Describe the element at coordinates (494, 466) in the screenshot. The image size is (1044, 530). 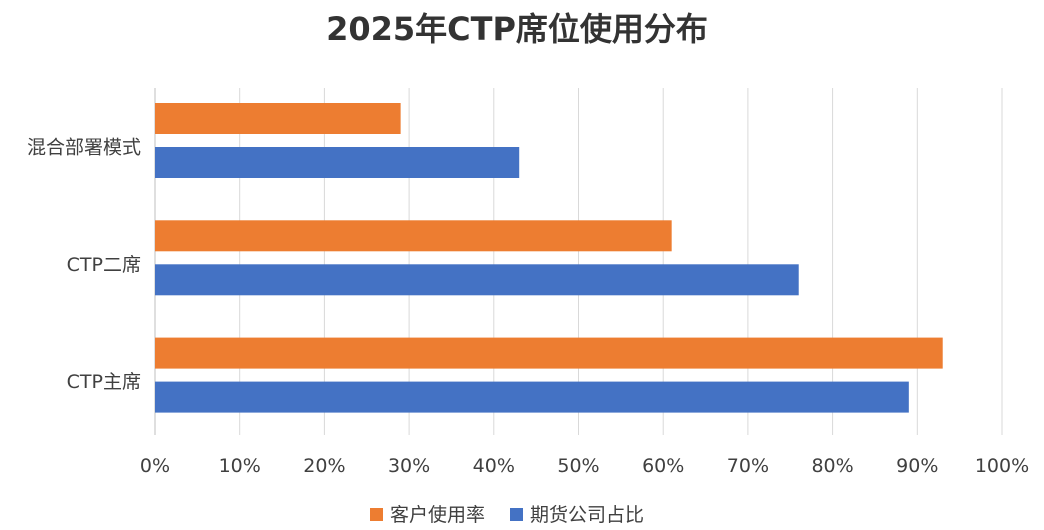
I see `x-tick-label: 40%` at that location.